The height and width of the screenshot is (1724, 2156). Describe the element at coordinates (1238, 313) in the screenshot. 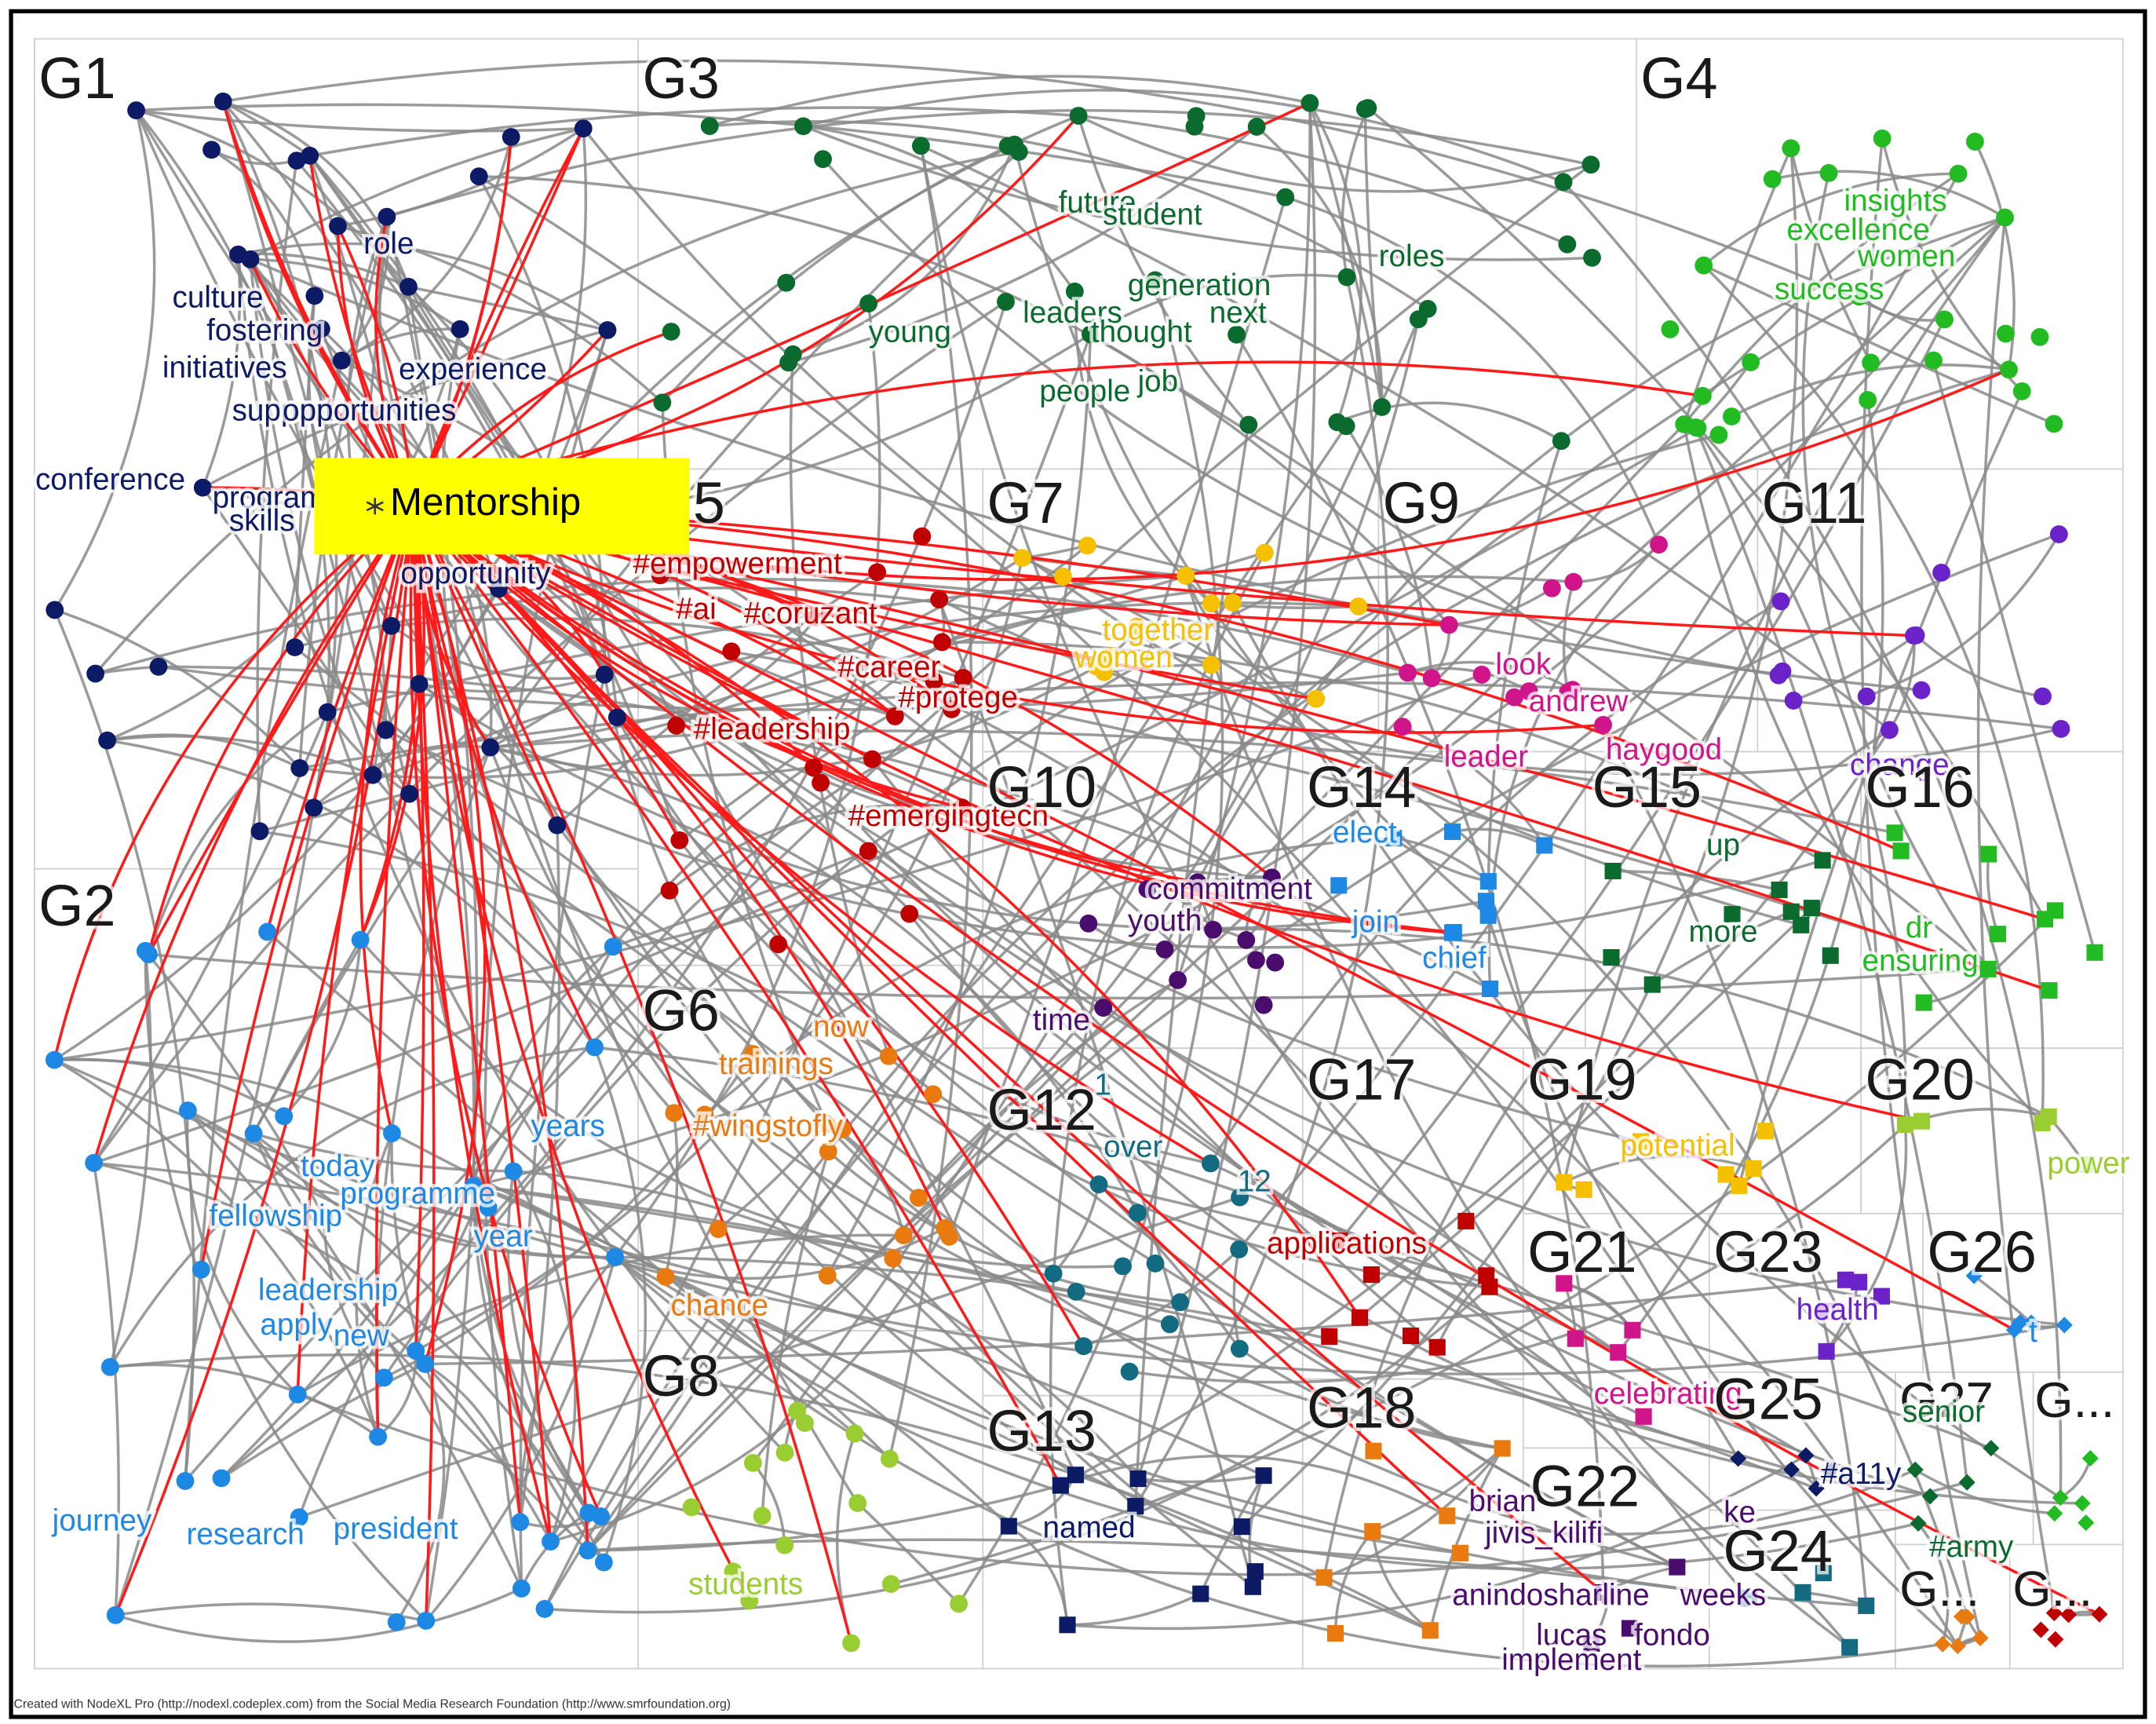

I see `node-label: next` at that location.